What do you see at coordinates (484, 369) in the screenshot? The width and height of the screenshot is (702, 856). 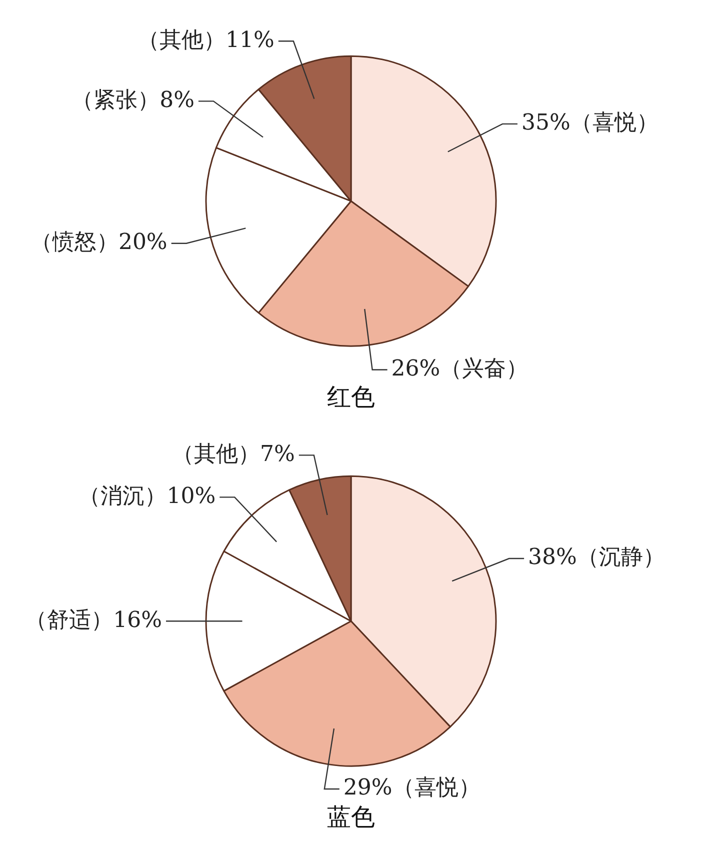 I see `slice-label: （兴奋）` at bounding box center [484, 369].